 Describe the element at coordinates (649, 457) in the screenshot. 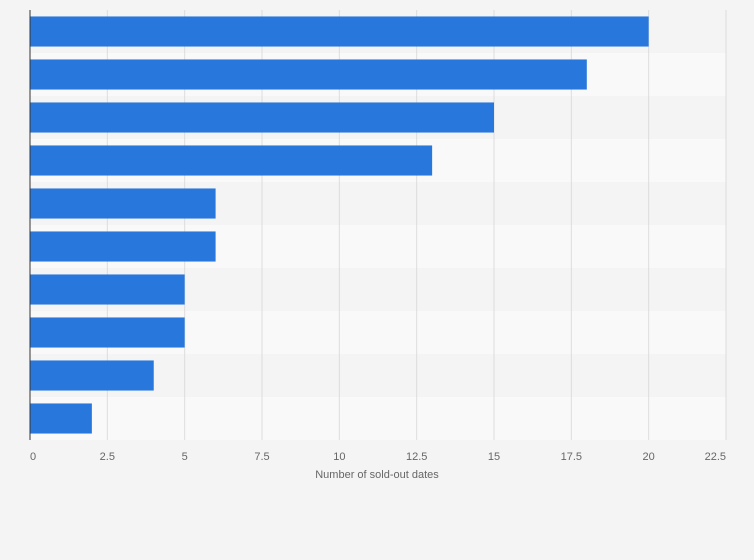

I see `x-tick-label: 20` at that location.